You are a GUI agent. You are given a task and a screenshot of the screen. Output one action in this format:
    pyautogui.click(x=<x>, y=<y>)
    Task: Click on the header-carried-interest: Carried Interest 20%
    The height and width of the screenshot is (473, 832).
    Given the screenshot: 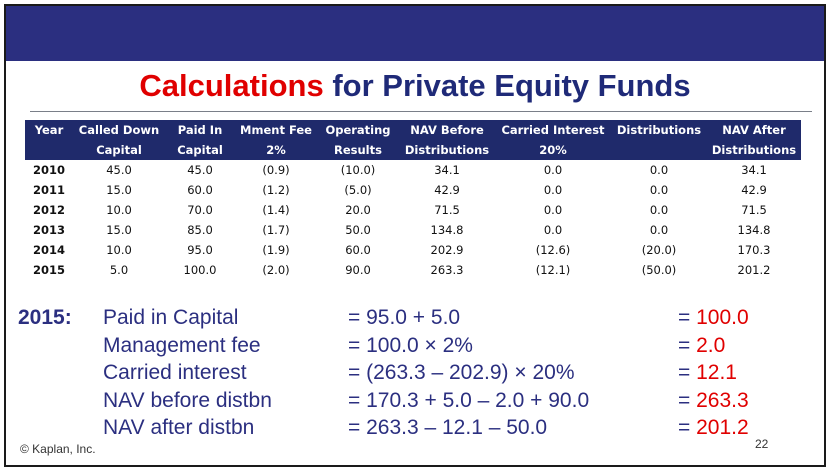 What is the action you would take?
    pyautogui.click(x=553, y=140)
    